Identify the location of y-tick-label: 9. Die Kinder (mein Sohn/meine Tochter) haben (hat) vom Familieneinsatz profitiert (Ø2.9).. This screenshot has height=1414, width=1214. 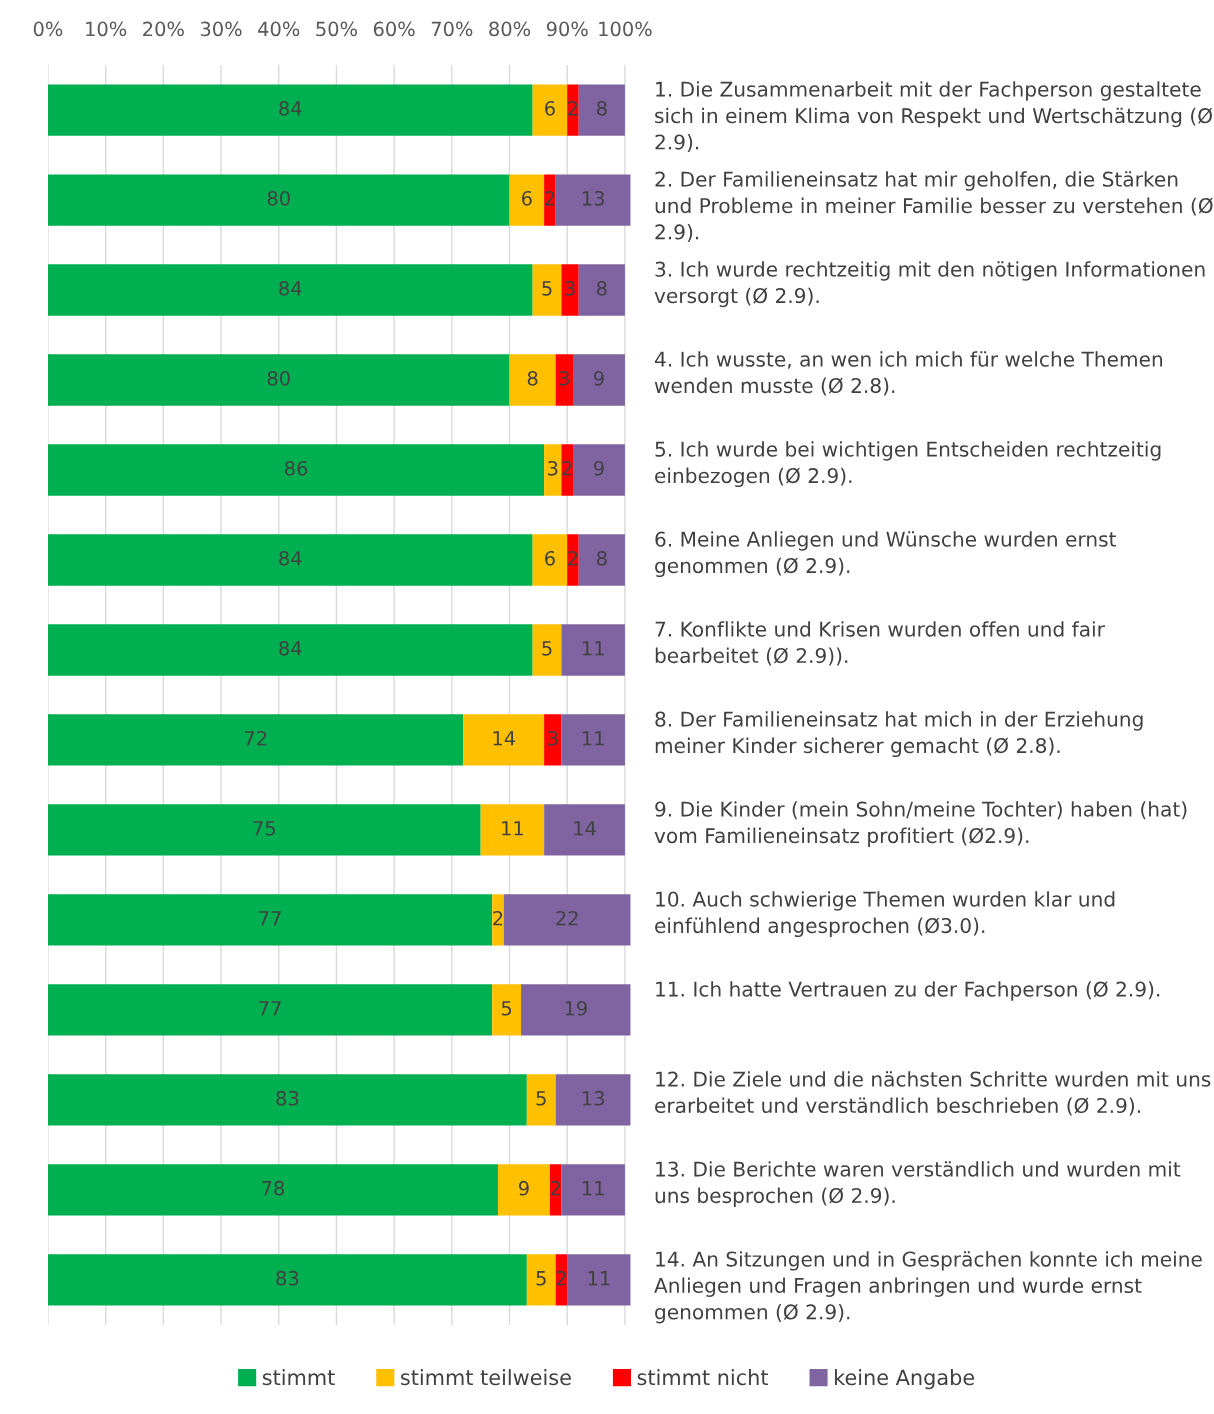
(920, 824).